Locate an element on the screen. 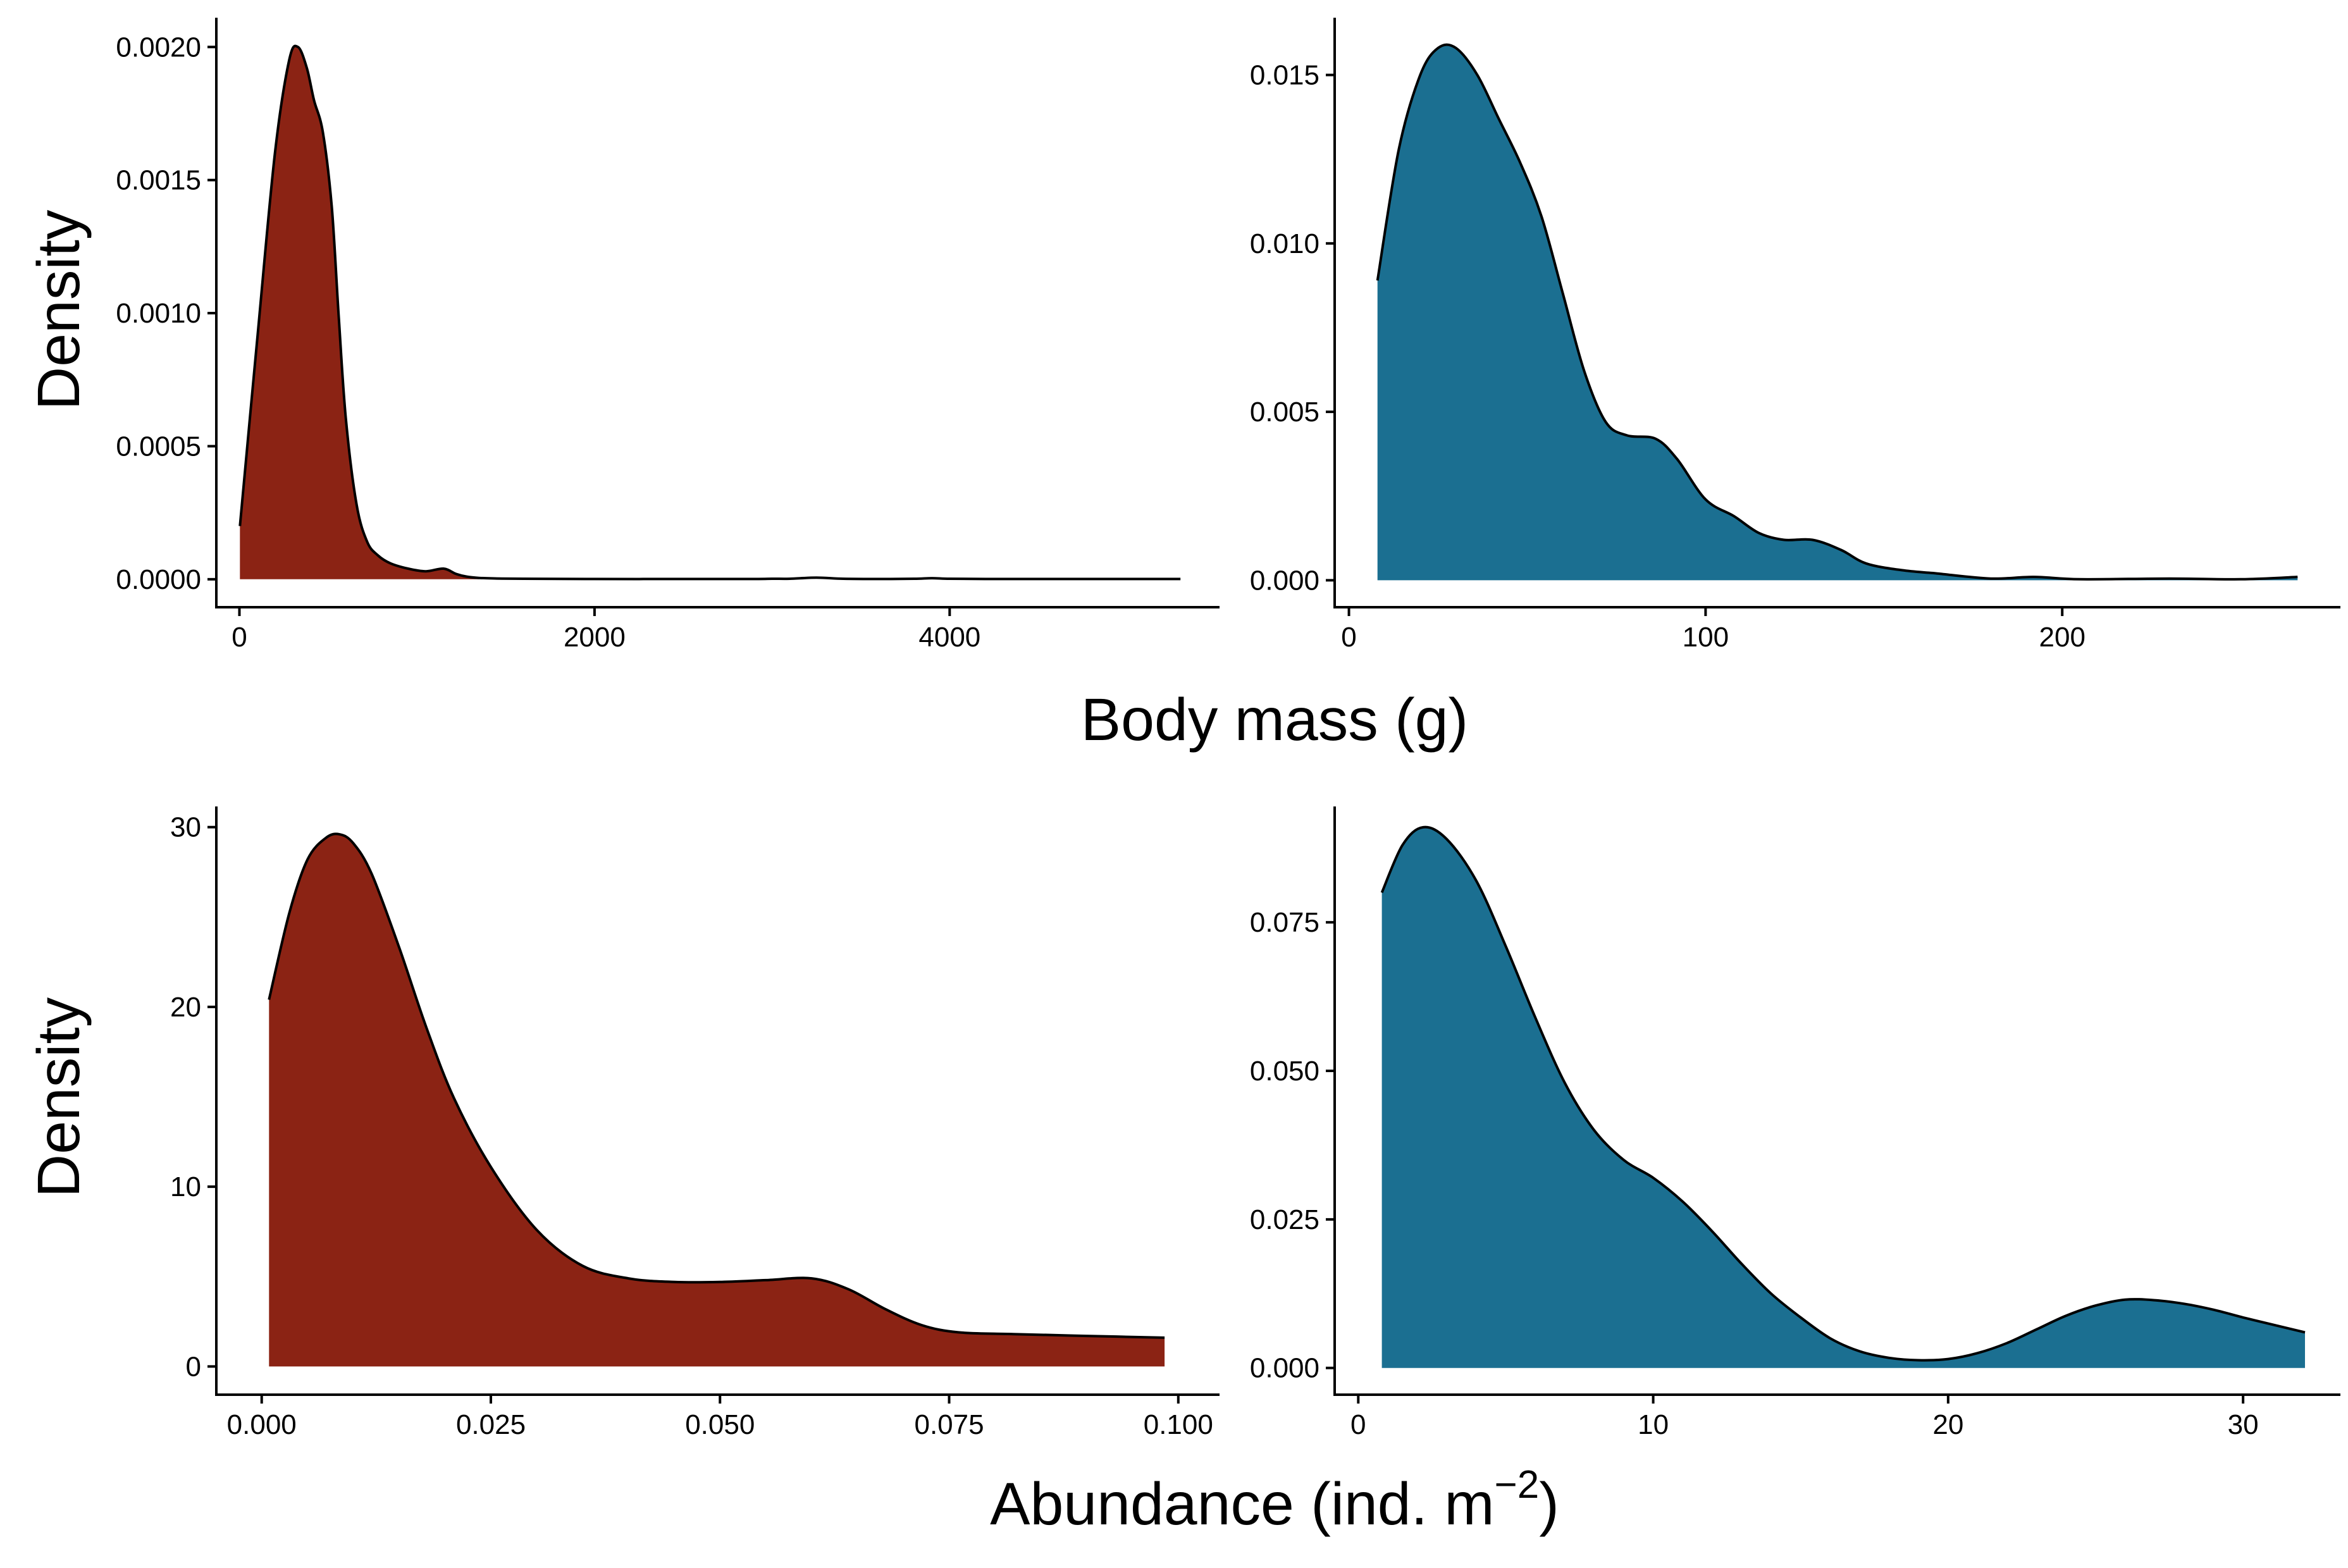 This screenshot has height=1568, width=2348. y-tick-label: 0 is located at coordinates (194, 1366).